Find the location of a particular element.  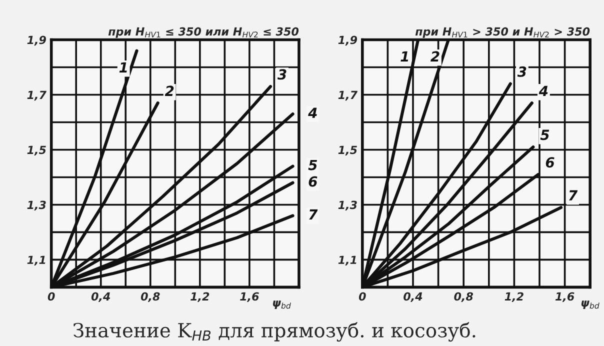

text: Значение K$_{HB}$ для прямозуб. и косозуб. is located at coordinates (275, 332).